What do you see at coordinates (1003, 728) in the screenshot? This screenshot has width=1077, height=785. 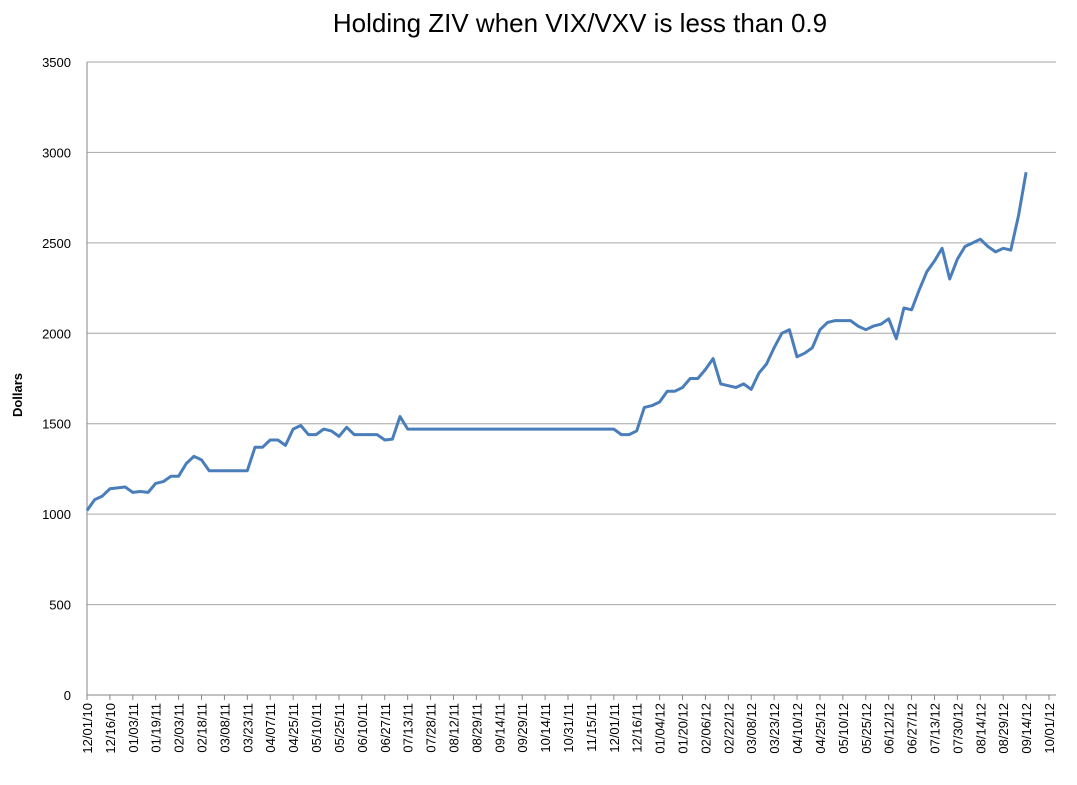 I see `x-tick-label: 08/29/12` at bounding box center [1003, 728].